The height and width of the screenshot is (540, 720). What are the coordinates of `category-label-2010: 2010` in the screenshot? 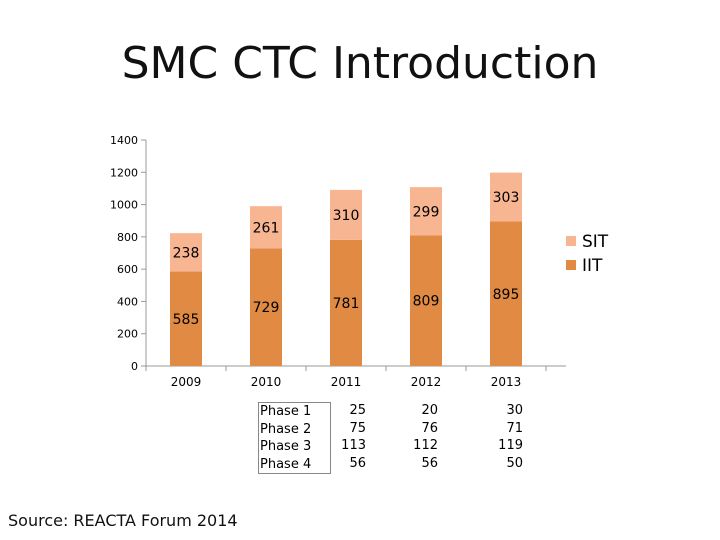 It's located at (266, 382).